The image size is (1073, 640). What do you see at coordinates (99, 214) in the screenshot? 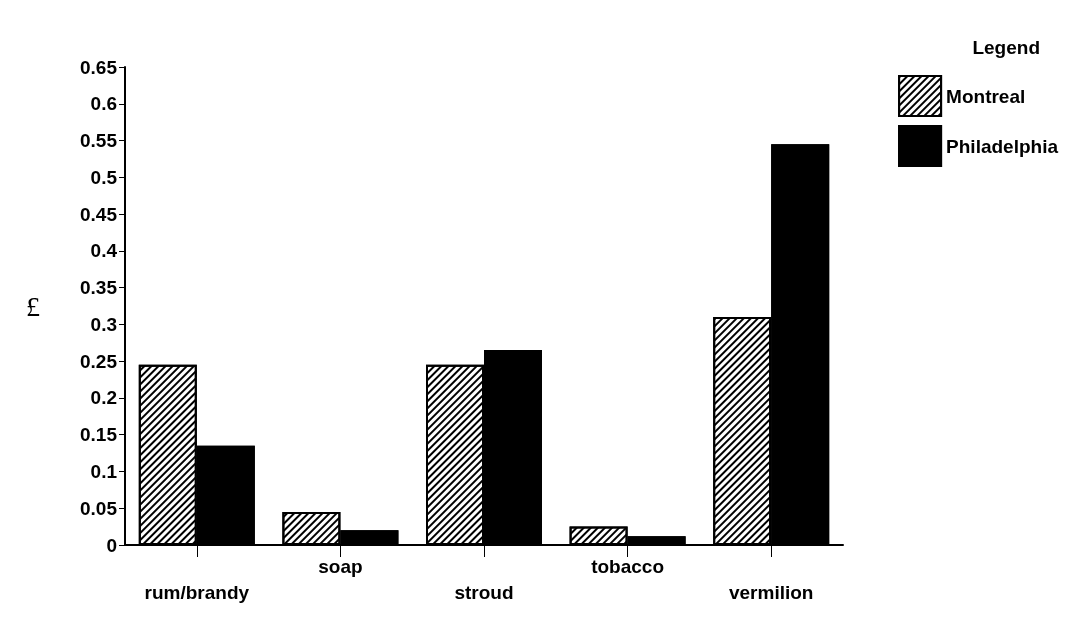
I see `y-tick-label: 0.45` at bounding box center [99, 214].